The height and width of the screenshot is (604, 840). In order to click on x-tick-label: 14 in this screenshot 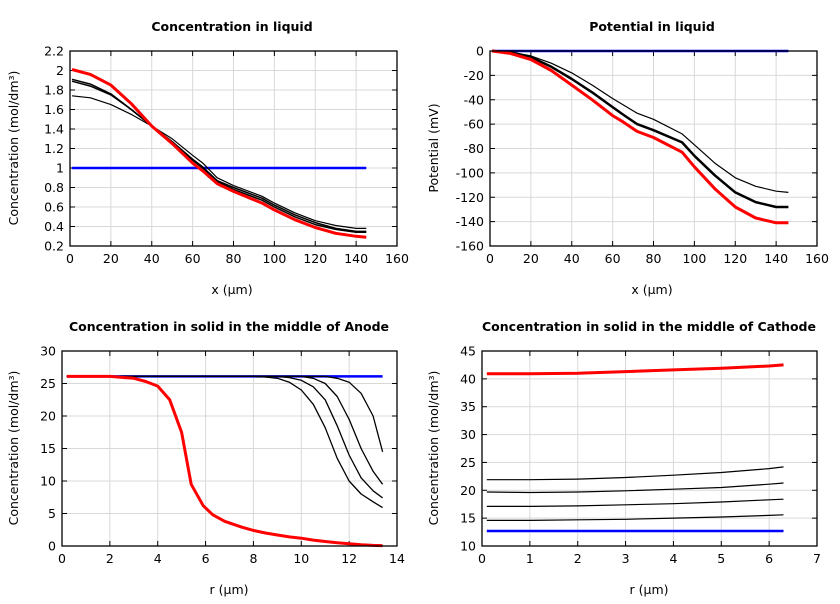, I will do `click(397, 558)`.